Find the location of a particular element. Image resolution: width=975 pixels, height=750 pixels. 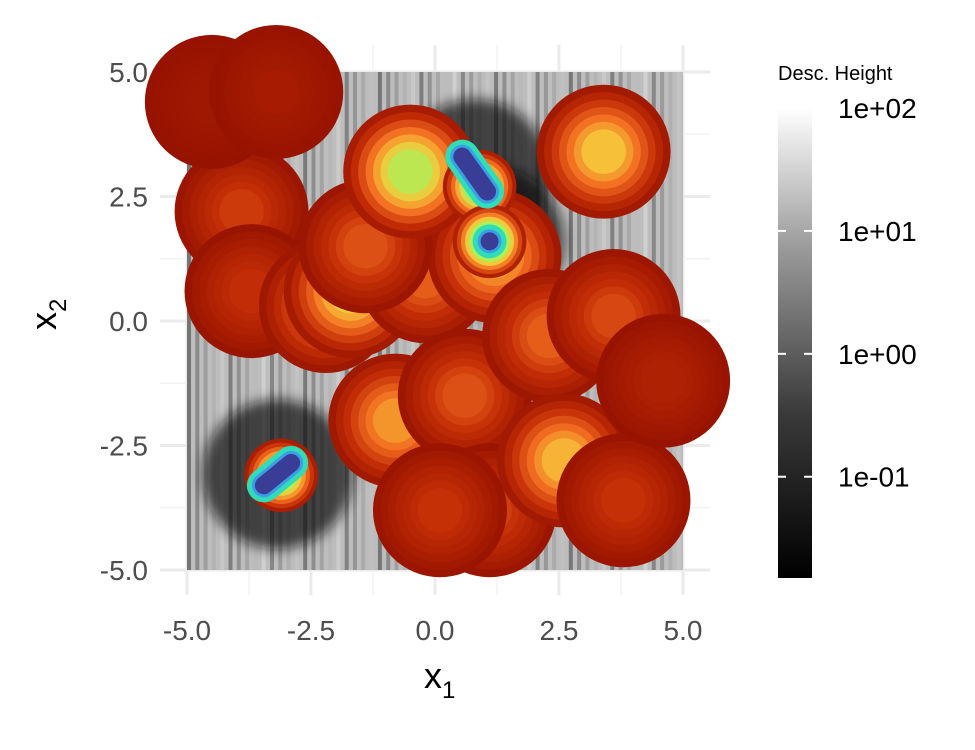

y-tick-label: 2.5 is located at coordinates (128, 197).